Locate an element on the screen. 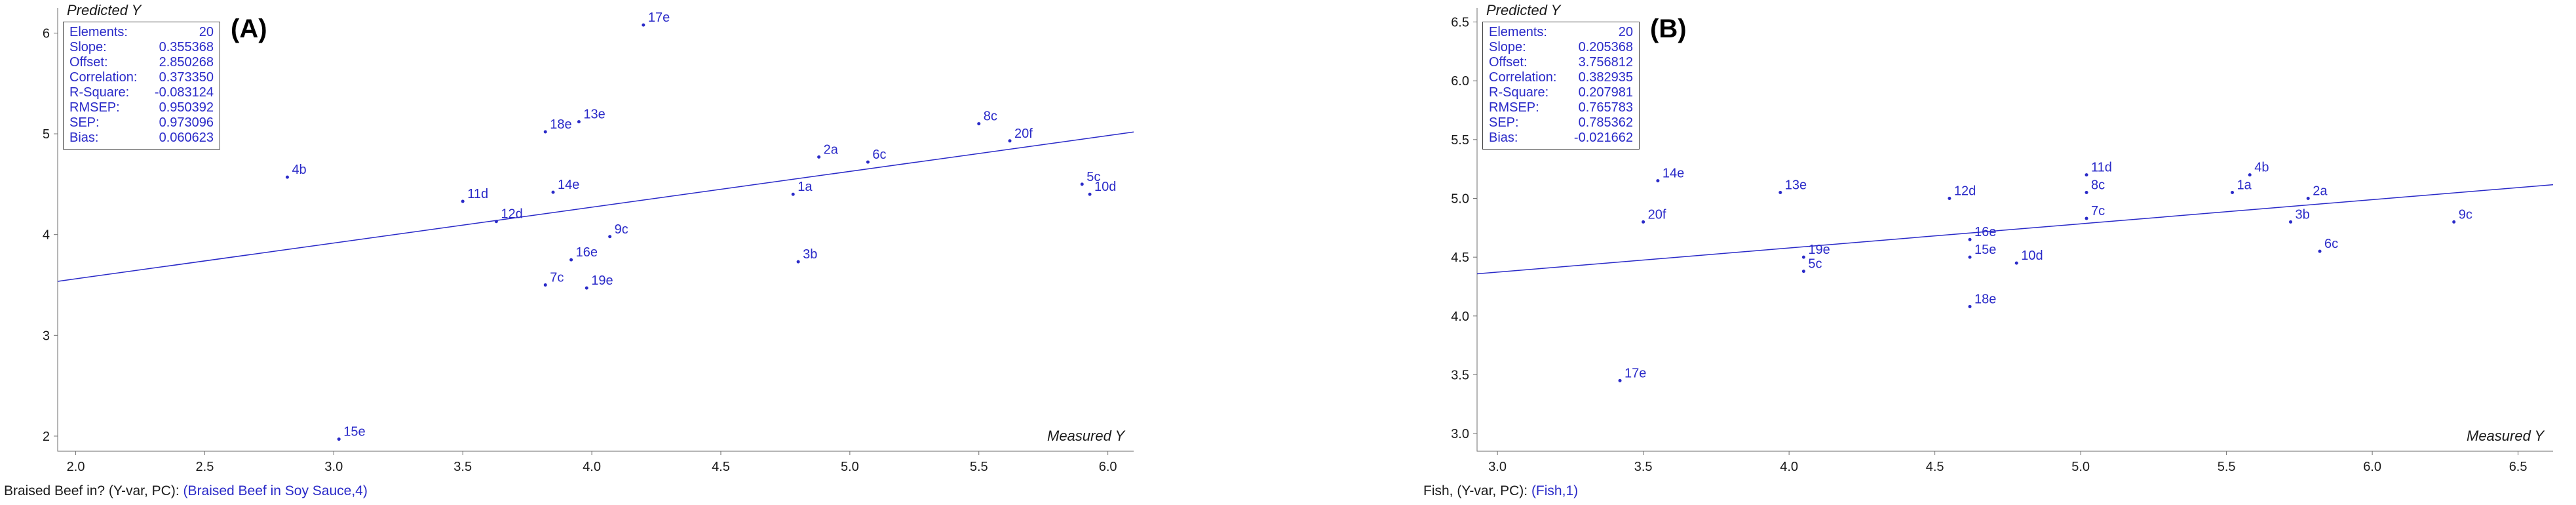 Image resolution: width=2576 pixels, height=505 pixels. stat-row: Bias: -0.021662 is located at coordinates (1561, 138).